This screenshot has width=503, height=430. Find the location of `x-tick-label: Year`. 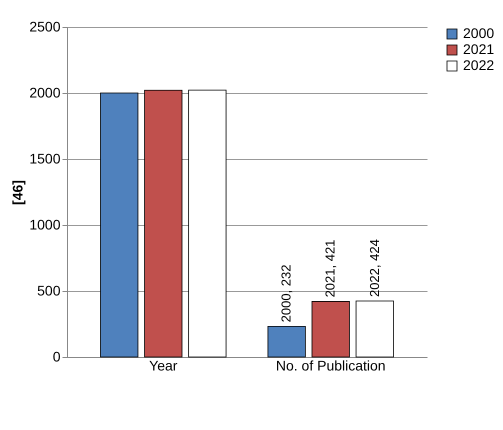

x-tick-label: Year is located at coordinates (163, 366).